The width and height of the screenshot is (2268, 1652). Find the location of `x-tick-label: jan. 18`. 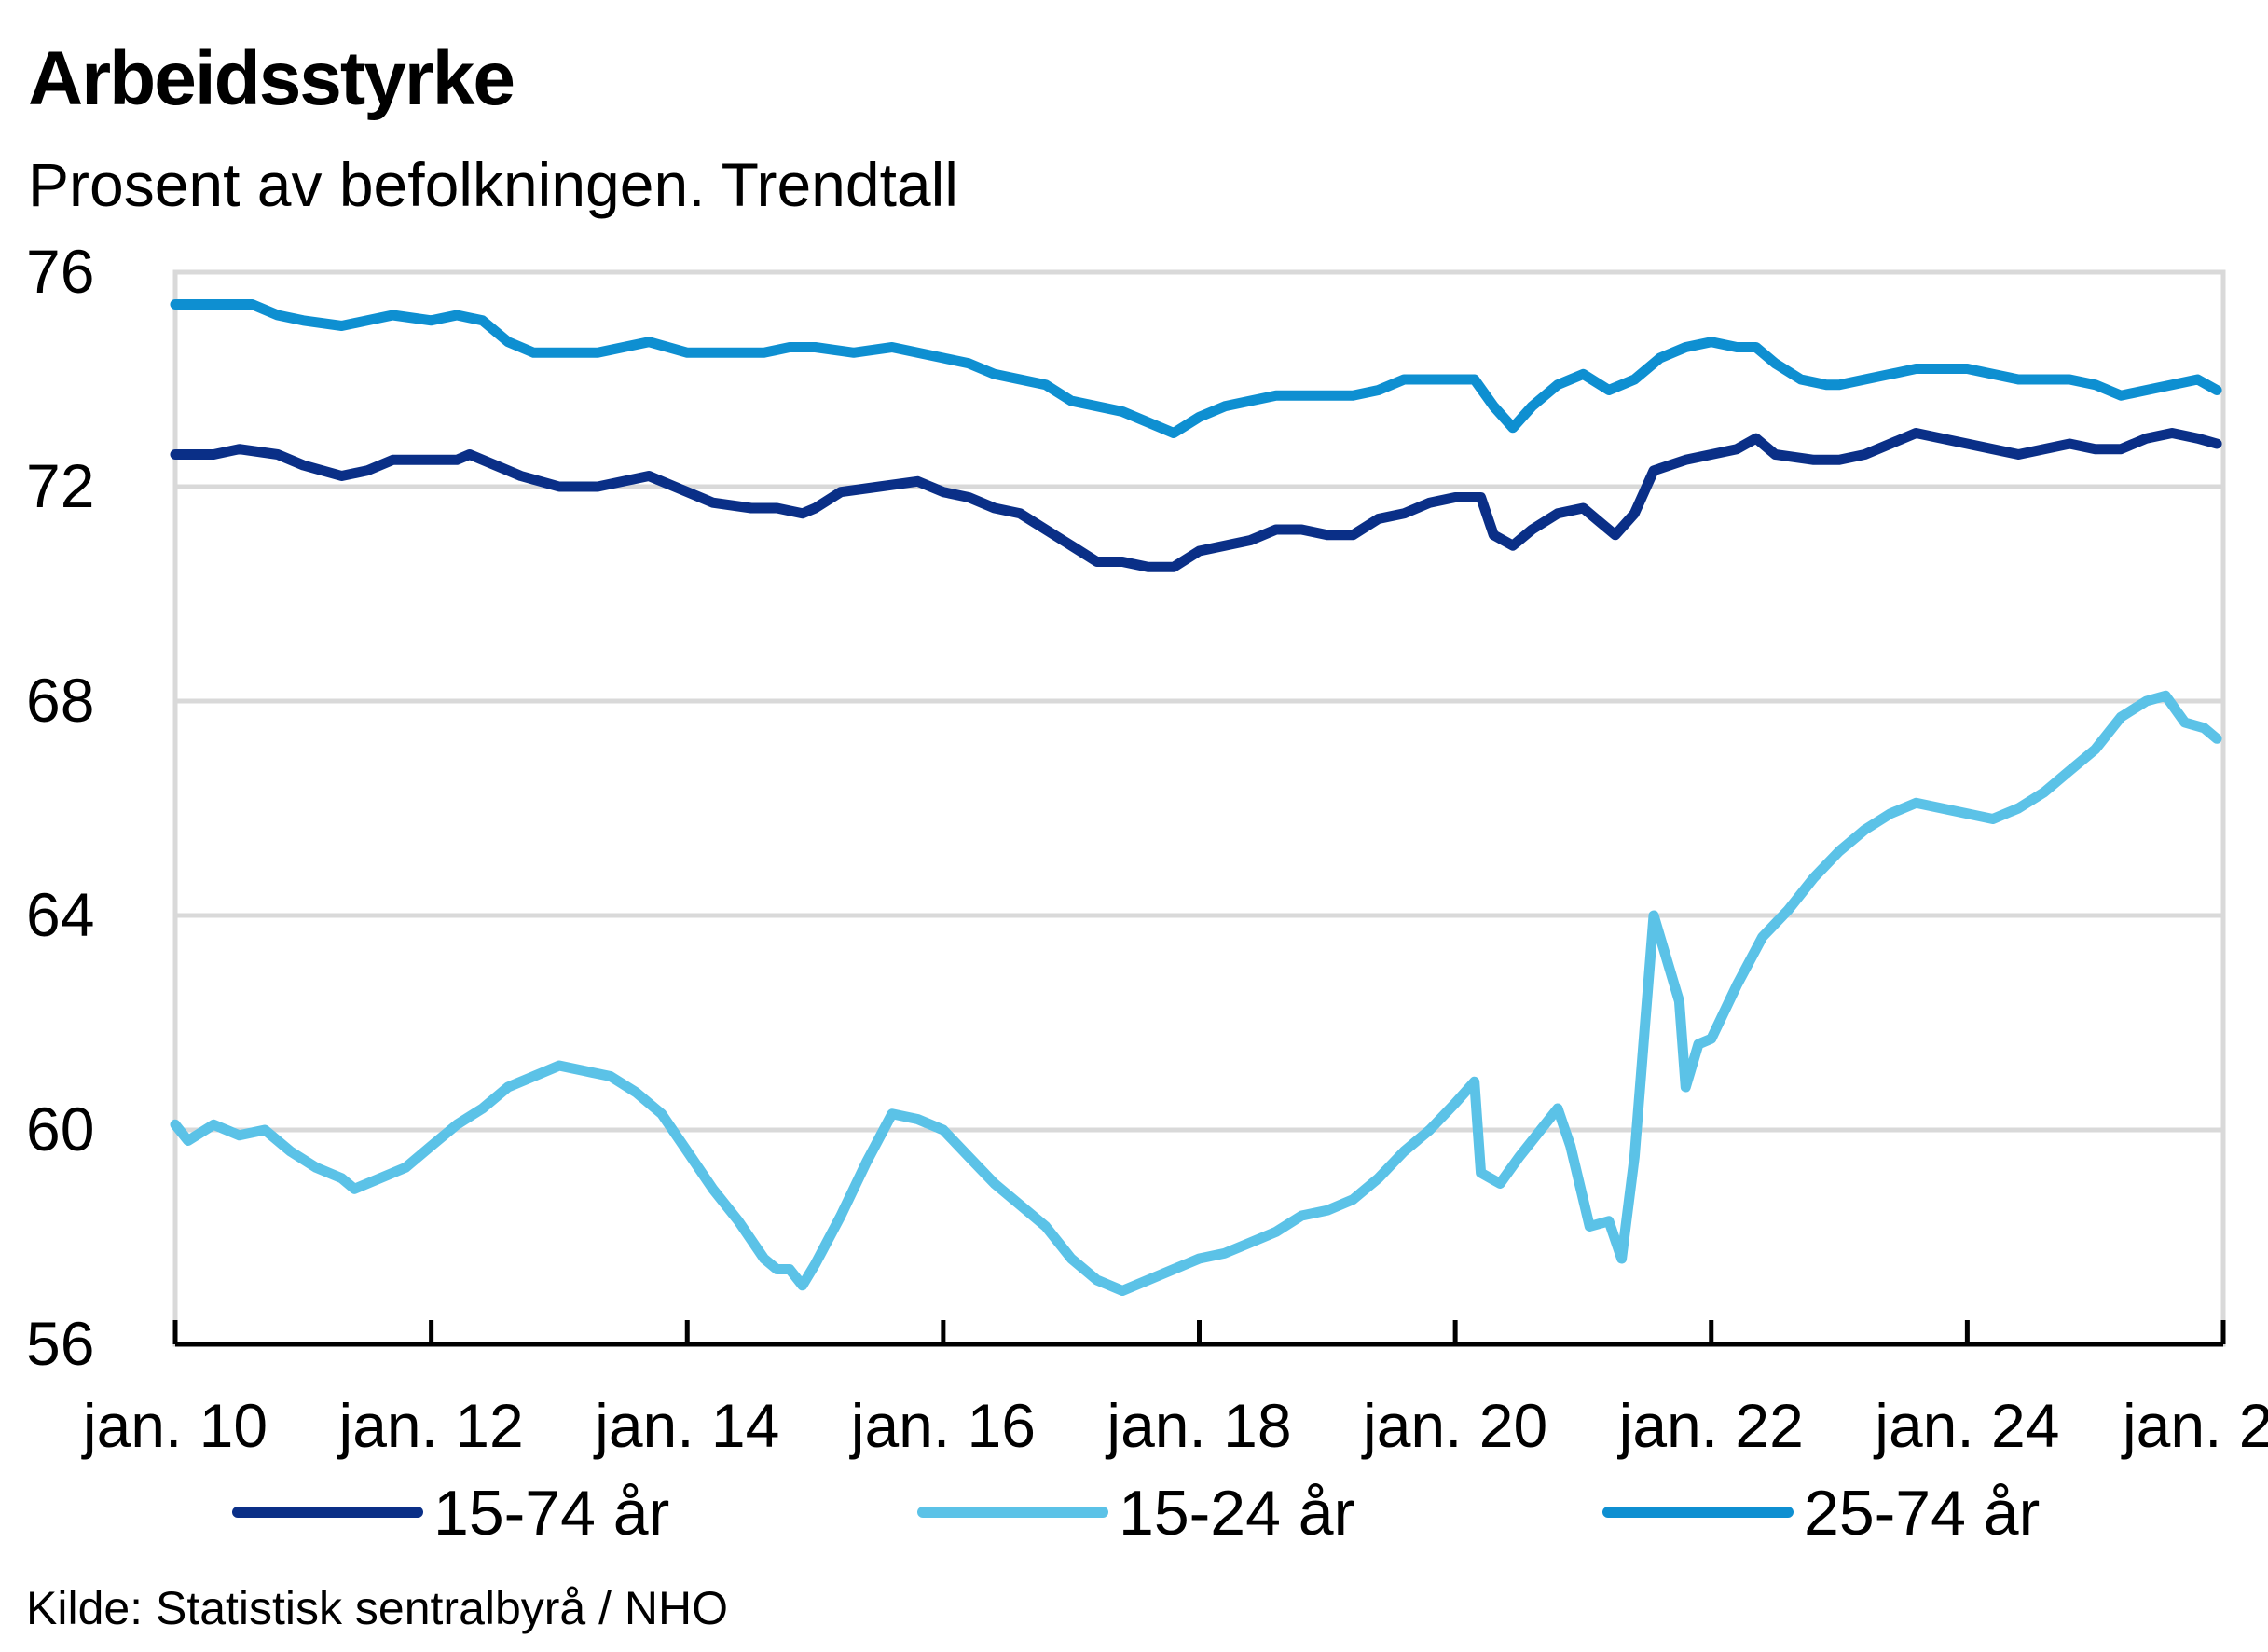

x-tick-label: jan. 18 is located at coordinates (1198, 1426).